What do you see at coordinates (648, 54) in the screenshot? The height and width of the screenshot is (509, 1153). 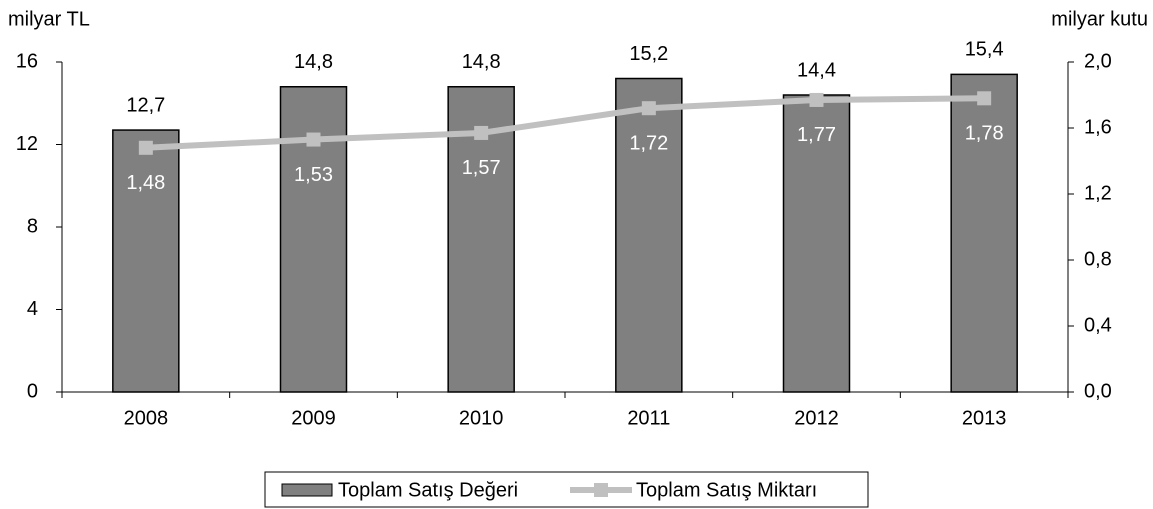 I see `bar-value-label: 15,2` at bounding box center [648, 54].